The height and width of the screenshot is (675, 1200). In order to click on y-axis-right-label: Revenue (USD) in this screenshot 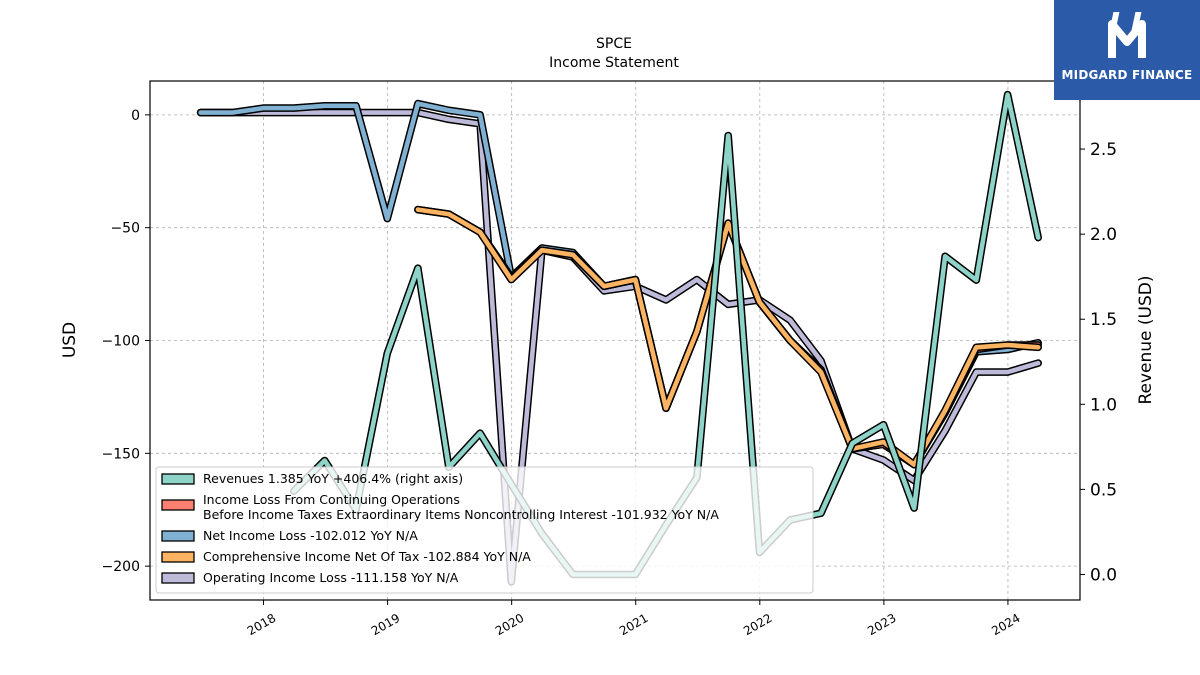, I will do `click(1146, 339)`.